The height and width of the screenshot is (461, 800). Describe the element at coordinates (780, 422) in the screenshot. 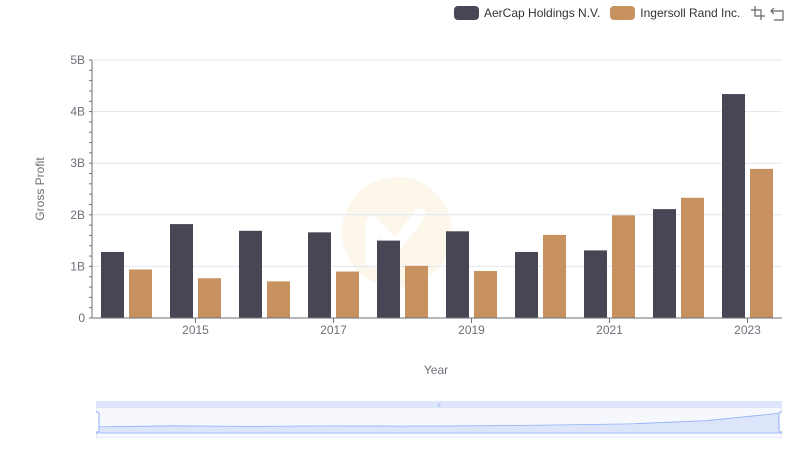

I see `zoom-handle-right` at that location.